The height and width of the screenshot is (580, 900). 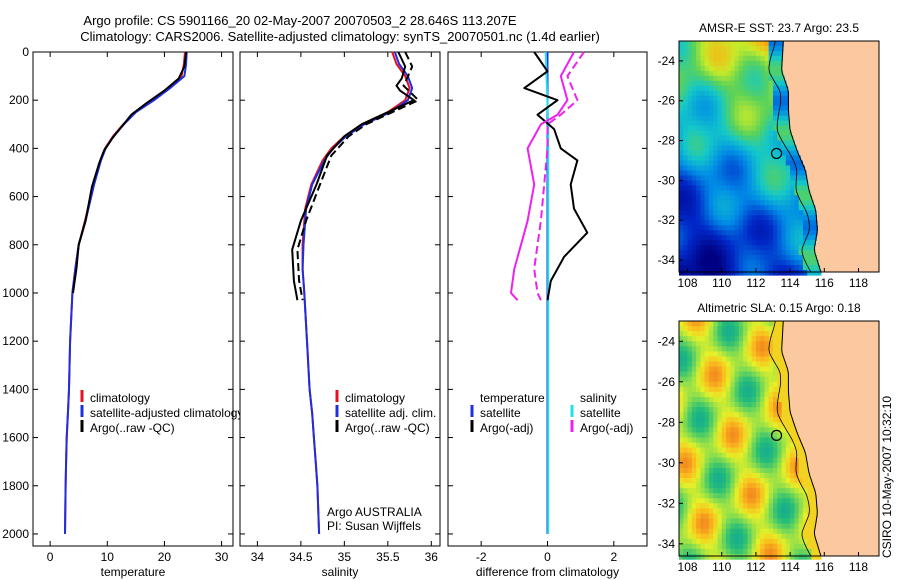 What do you see at coordinates (667, 101) in the screenshot?
I see `y-tick-label: -26` at bounding box center [667, 101].